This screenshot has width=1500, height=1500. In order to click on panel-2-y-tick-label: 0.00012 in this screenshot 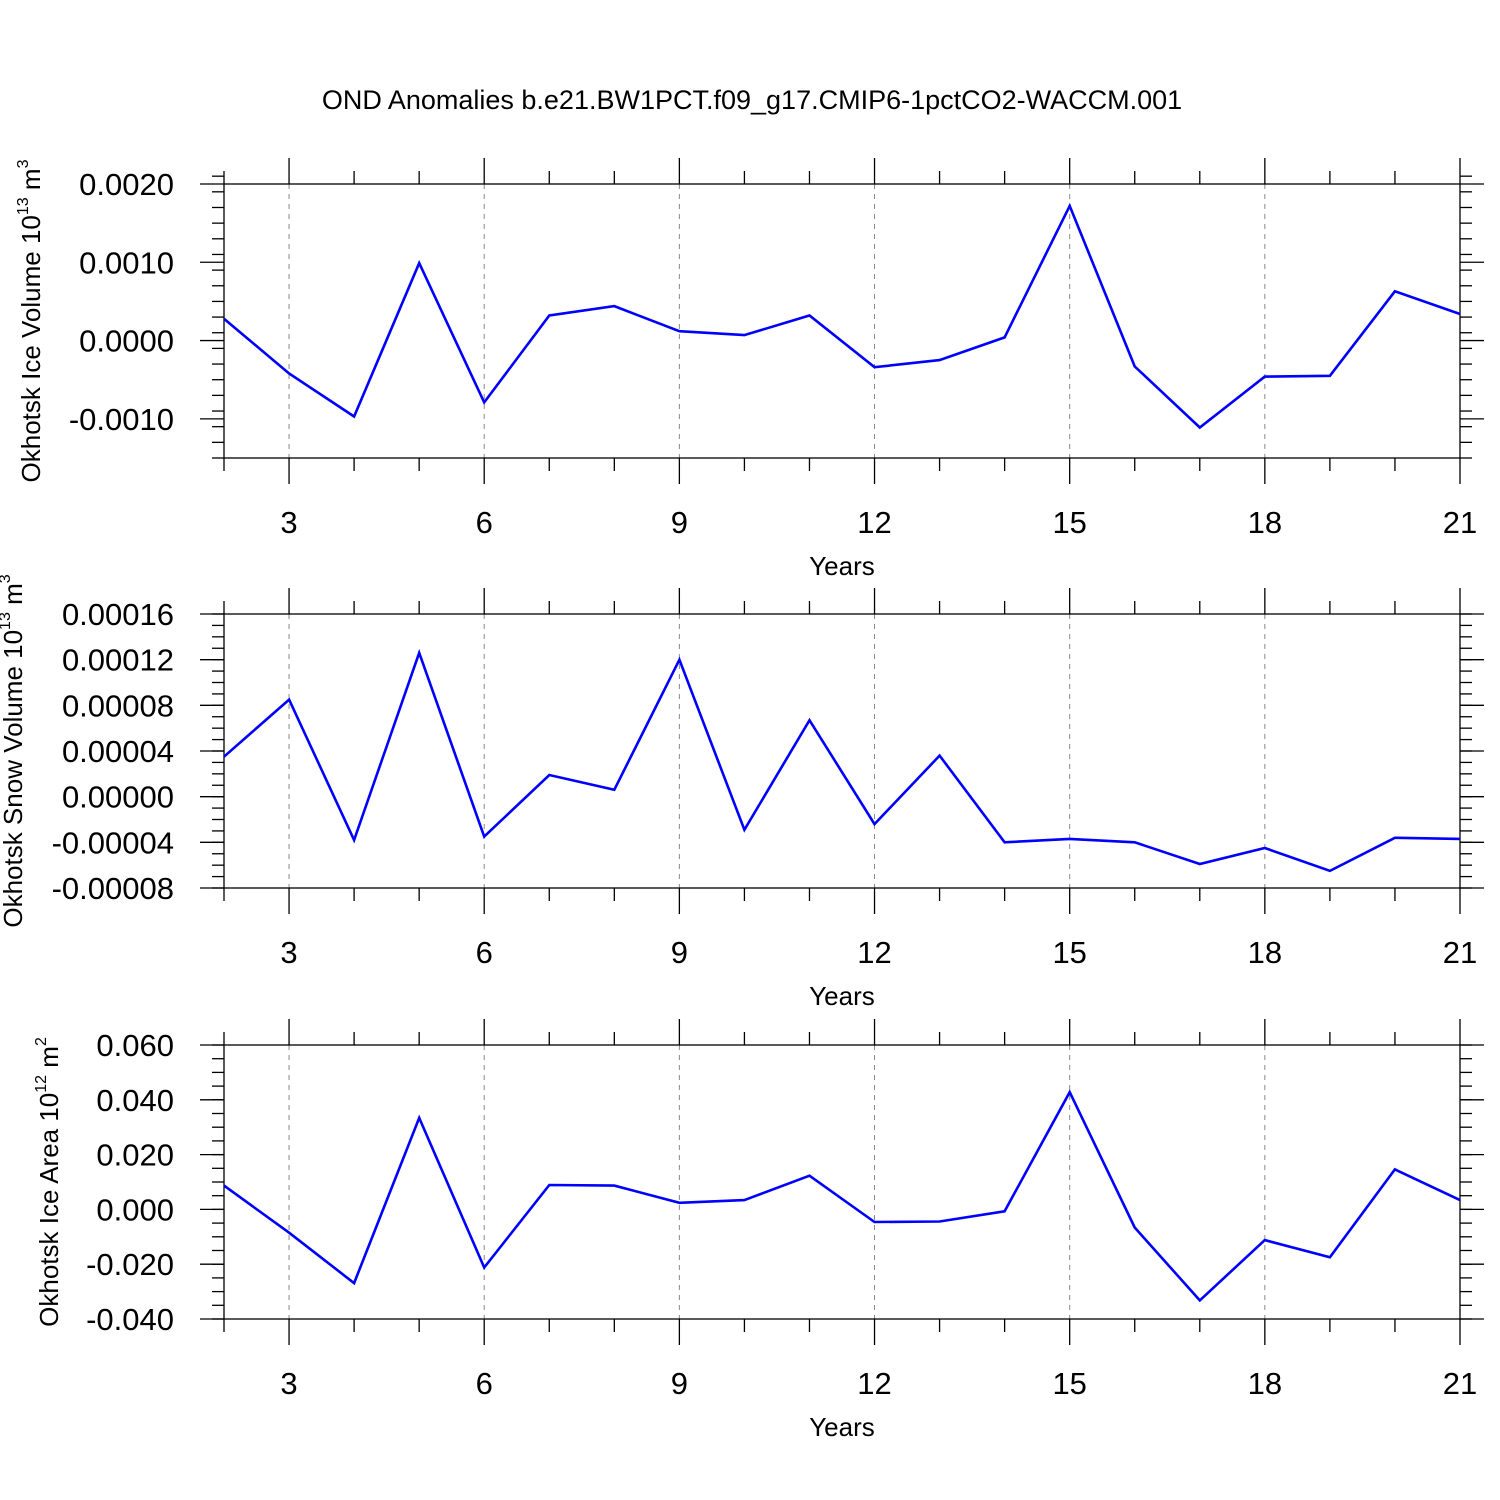, I will do `click(118, 660)`.